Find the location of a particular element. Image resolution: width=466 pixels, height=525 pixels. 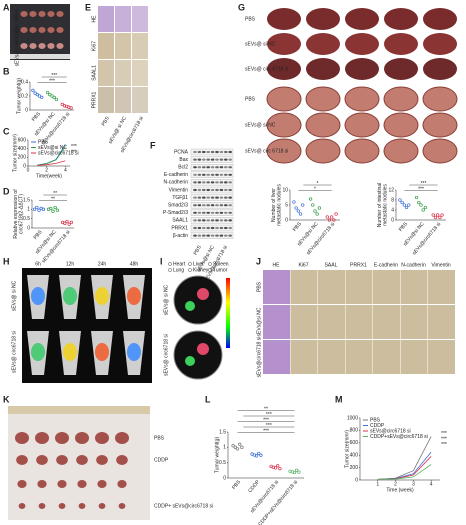

row-label: PRRX1 is located at coordinates (94, 99).